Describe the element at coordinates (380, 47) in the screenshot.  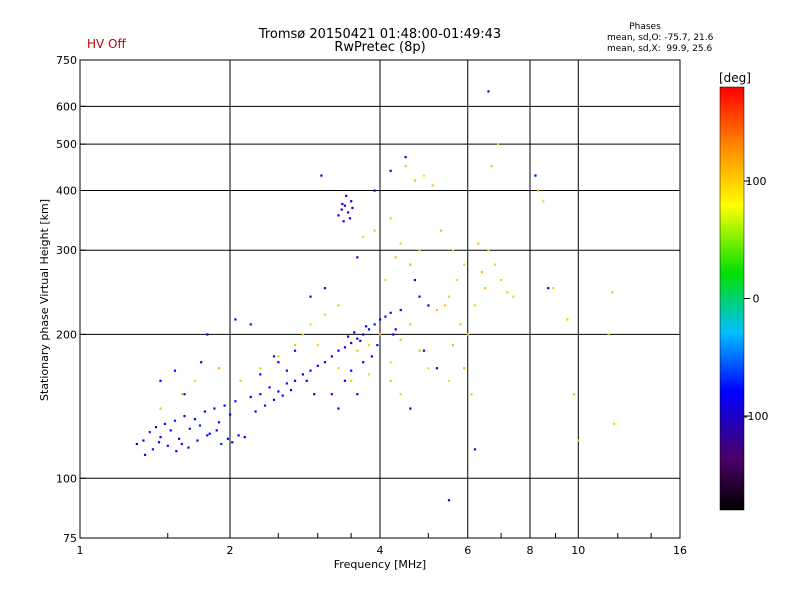
I see `chart-subtitle: RwPretec (8p)` at that location.